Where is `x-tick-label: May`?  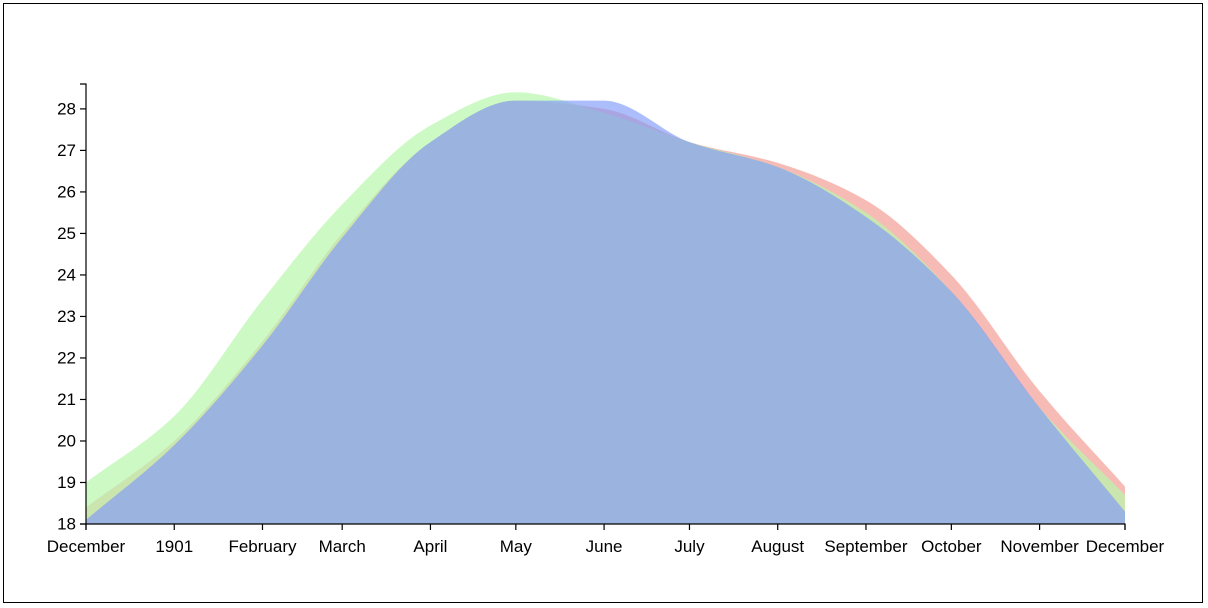 x-tick-label: May is located at coordinates (516, 546).